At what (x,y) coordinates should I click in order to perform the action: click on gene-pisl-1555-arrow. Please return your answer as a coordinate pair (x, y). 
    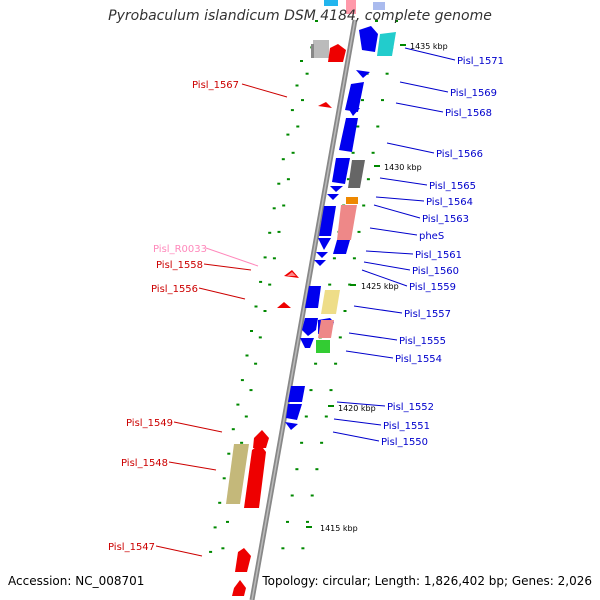
    Looking at the image, I should click on (310, 327).